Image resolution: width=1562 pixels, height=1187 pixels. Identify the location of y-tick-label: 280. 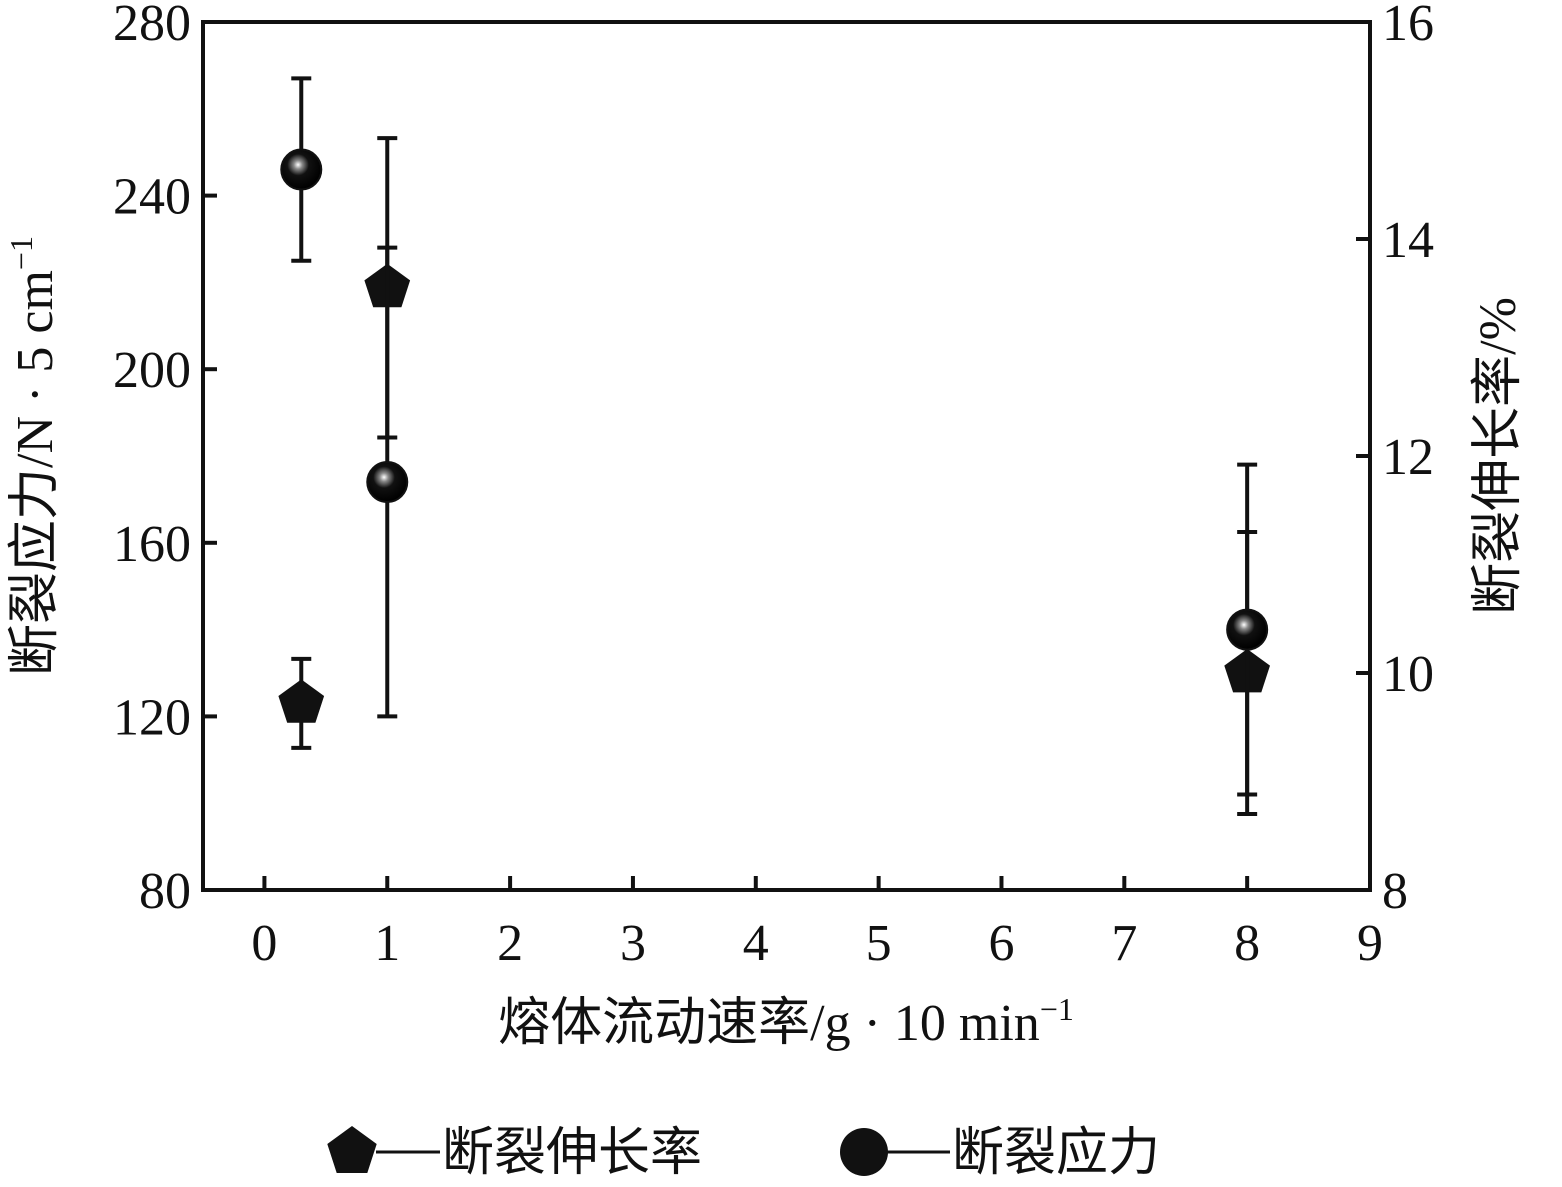
(152, 26).